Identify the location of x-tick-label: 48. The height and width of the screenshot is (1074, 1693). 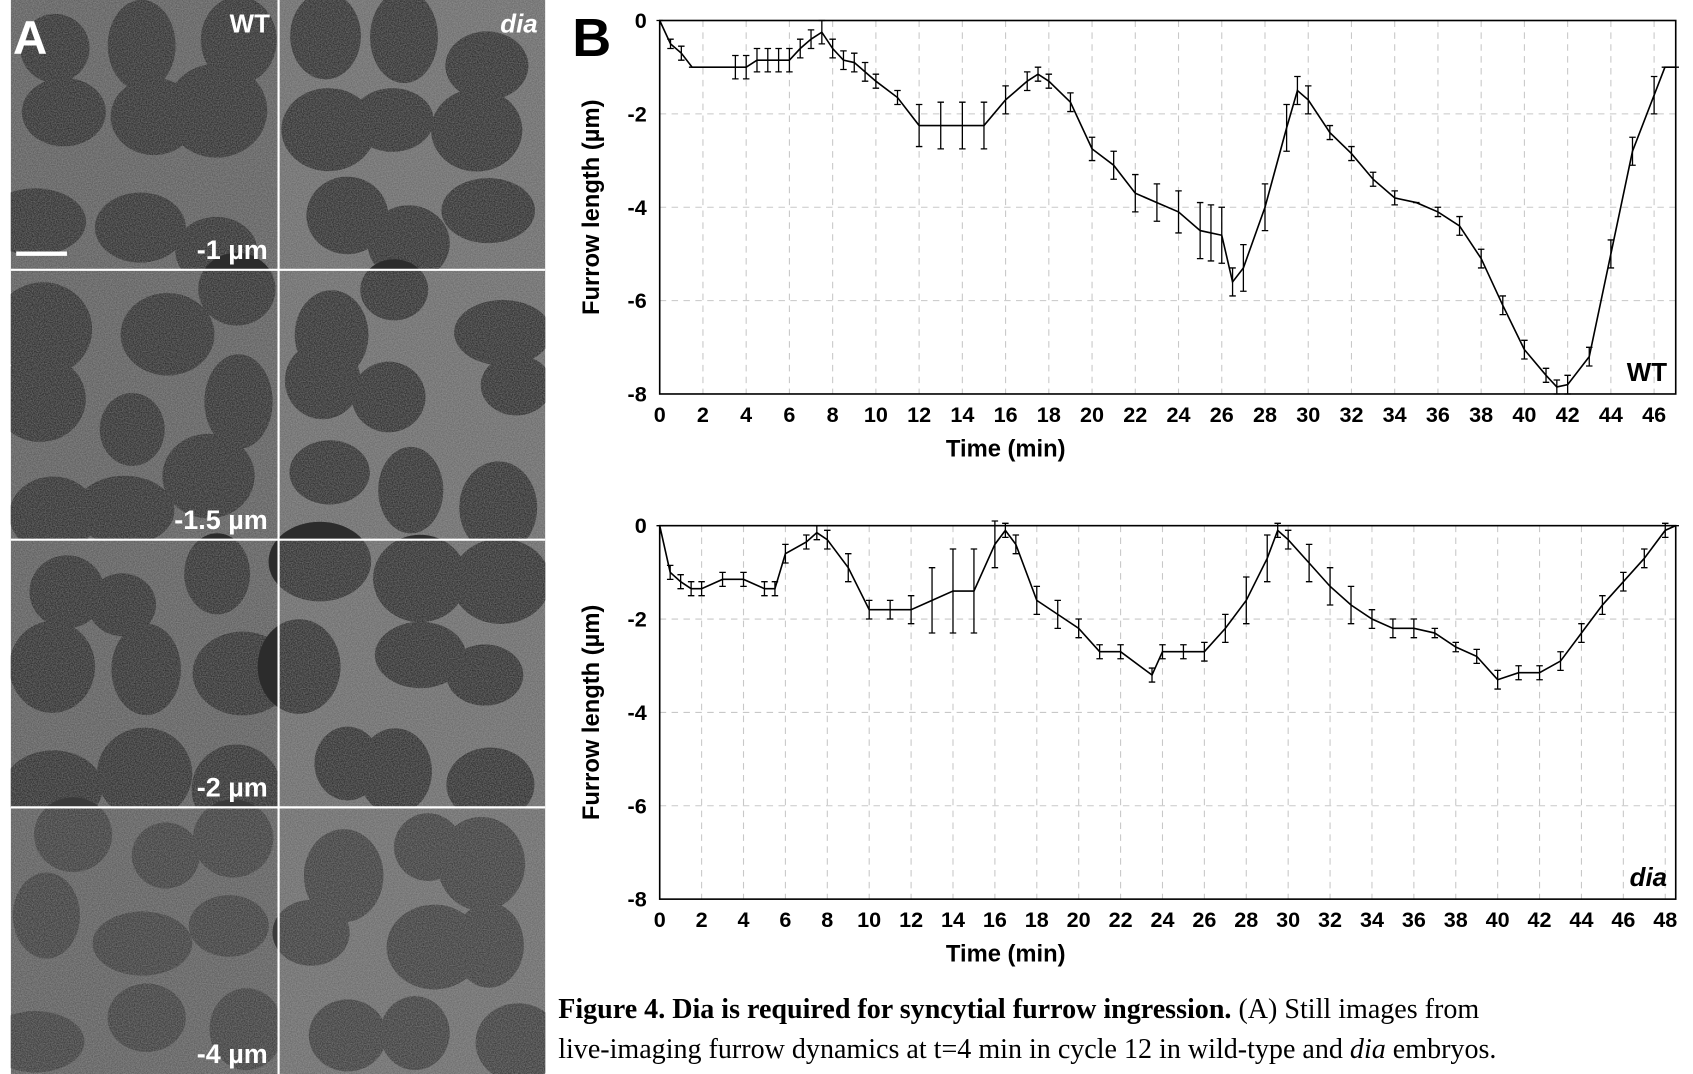
(1665, 919).